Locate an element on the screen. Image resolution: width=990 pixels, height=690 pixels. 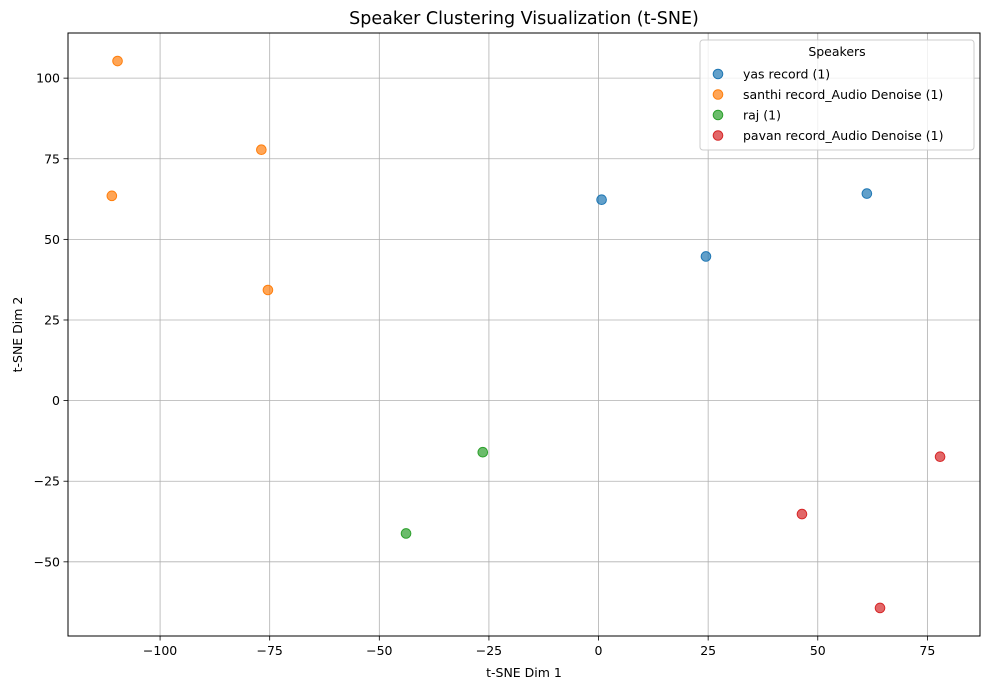
legend-label: santhi record_Audio Denoise (1) is located at coordinates (843, 94).